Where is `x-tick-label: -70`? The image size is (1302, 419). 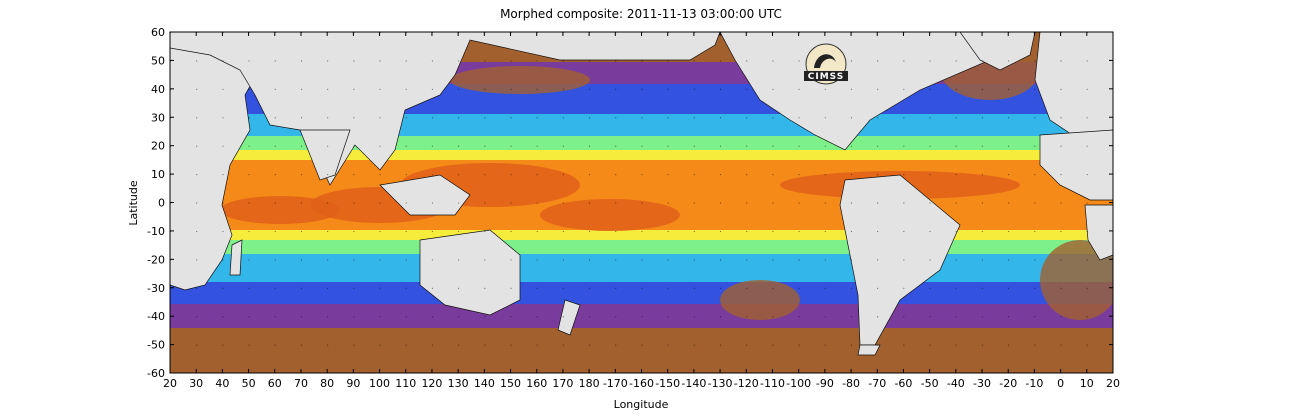
x-tick-label: -70 is located at coordinates (877, 383).